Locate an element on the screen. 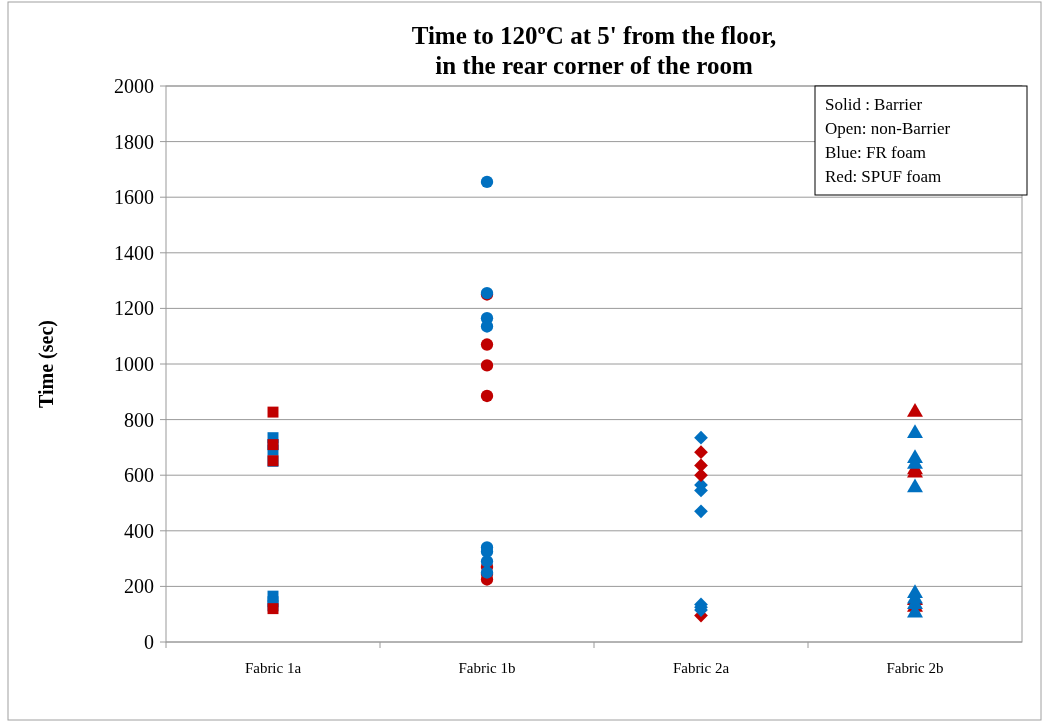 This screenshot has height=724, width=1045. y-tick-label: 1800 is located at coordinates (134, 141).